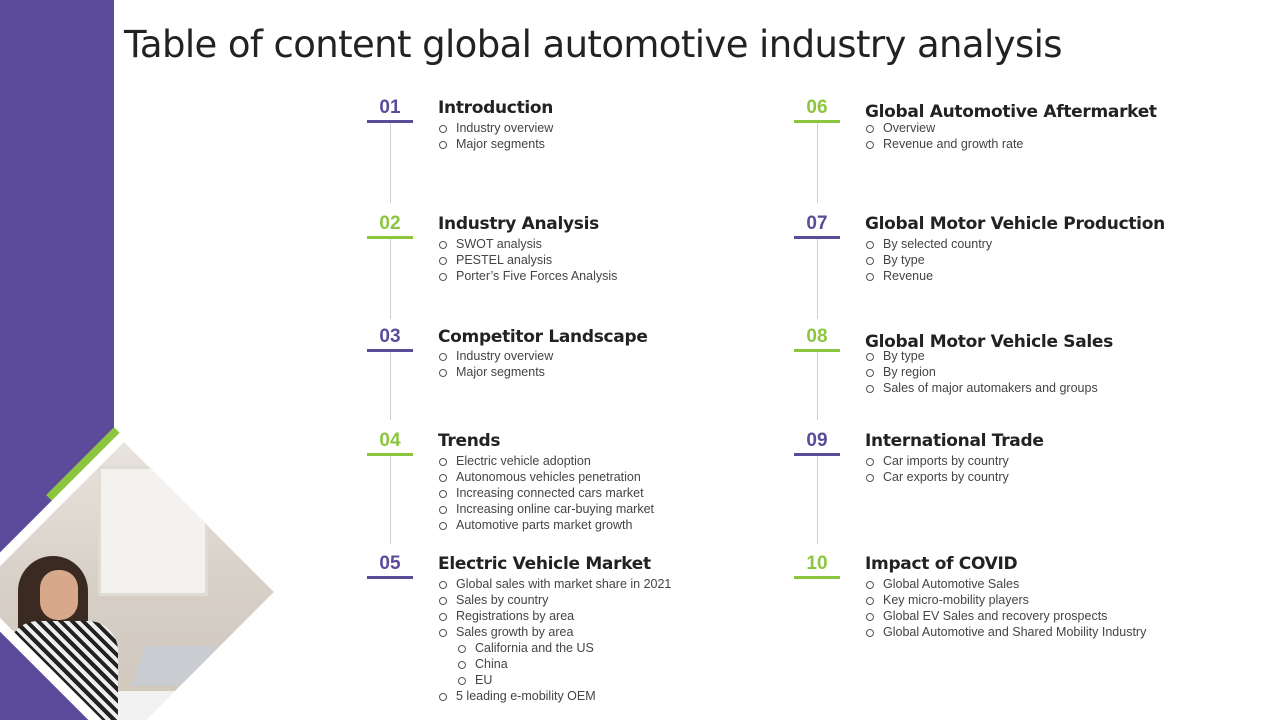 The height and width of the screenshot is (720, 1280). Describe the element at coordinates (546, 509) in the screenshot. I see `list-item: Increasing online car-buying market` at that location.